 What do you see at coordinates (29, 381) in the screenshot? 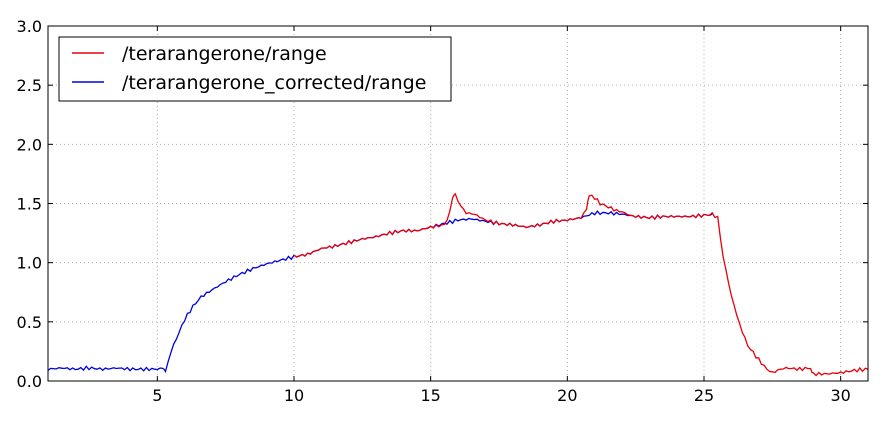
I see `y-tick-label: 0.0` at bounding box center [29, 381].